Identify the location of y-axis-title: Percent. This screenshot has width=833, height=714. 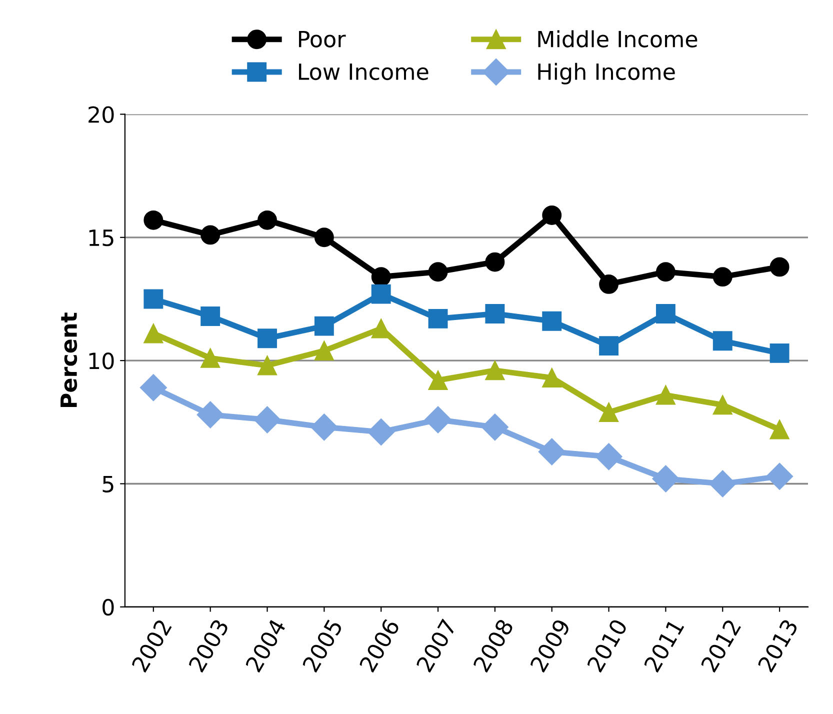
(69, 360).